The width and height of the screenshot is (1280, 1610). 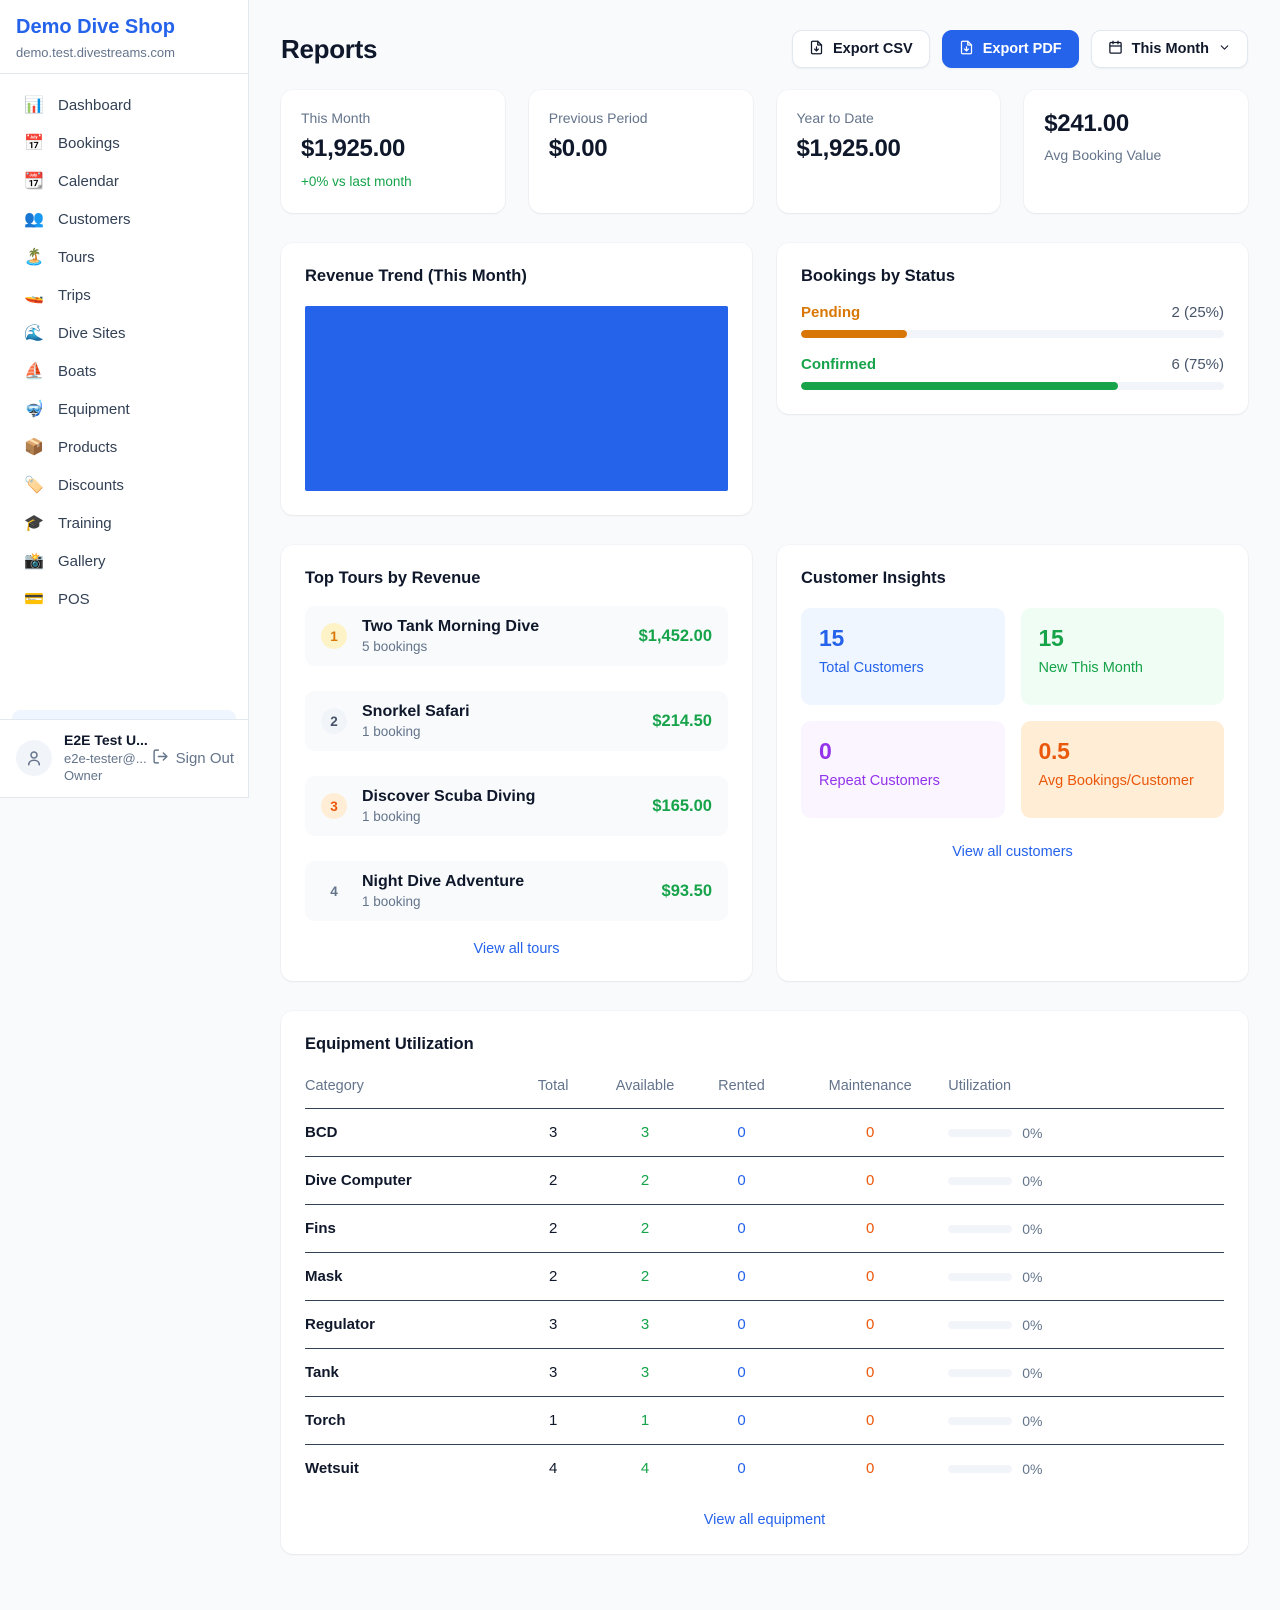 I want to click on tour-row: 4 Night Dive Adventure 1 booking $93.50, so click(x=516, y=891).